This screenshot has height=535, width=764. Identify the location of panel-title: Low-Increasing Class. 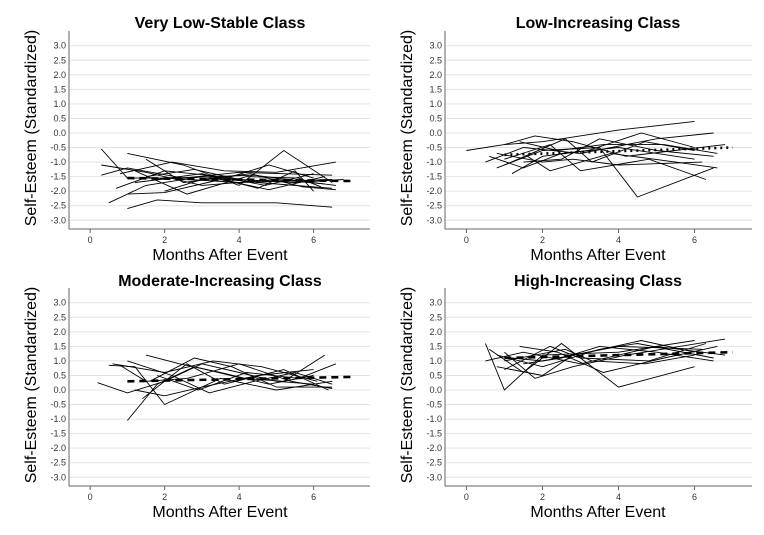
(598, 23).